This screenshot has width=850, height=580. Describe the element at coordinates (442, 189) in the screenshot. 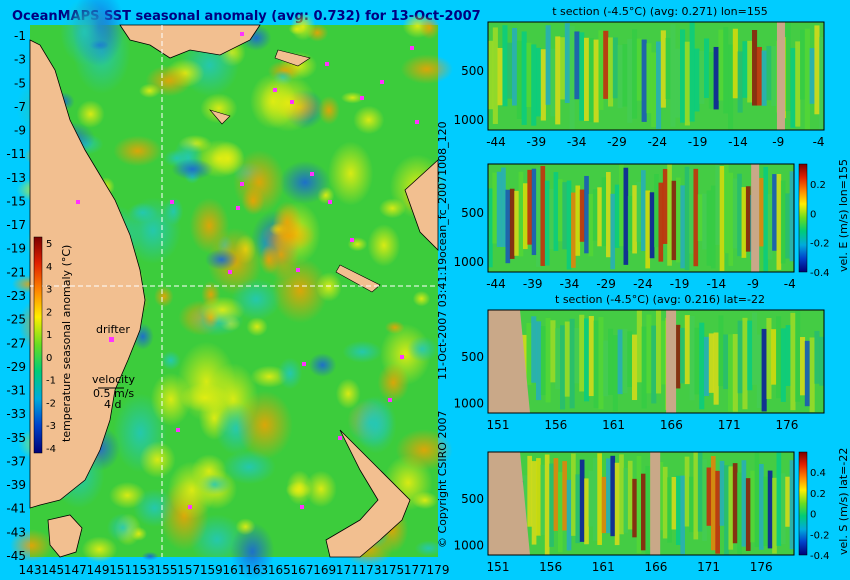

I see `run-id-text: ocean_fc_20071008_120` at that location.